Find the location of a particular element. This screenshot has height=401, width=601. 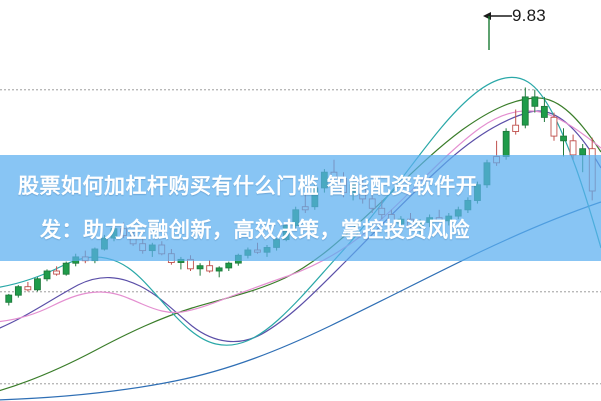

price-arrow-icon is located at coordinates (497, 31).